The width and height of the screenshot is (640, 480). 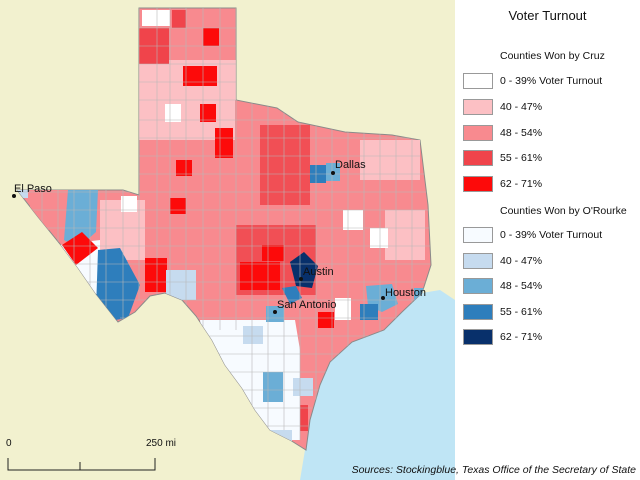 What do you see at coordinates (161, 443) in the screenshot?
I see `scale-end-label: 250 mi` at bounding box center [161, 443].